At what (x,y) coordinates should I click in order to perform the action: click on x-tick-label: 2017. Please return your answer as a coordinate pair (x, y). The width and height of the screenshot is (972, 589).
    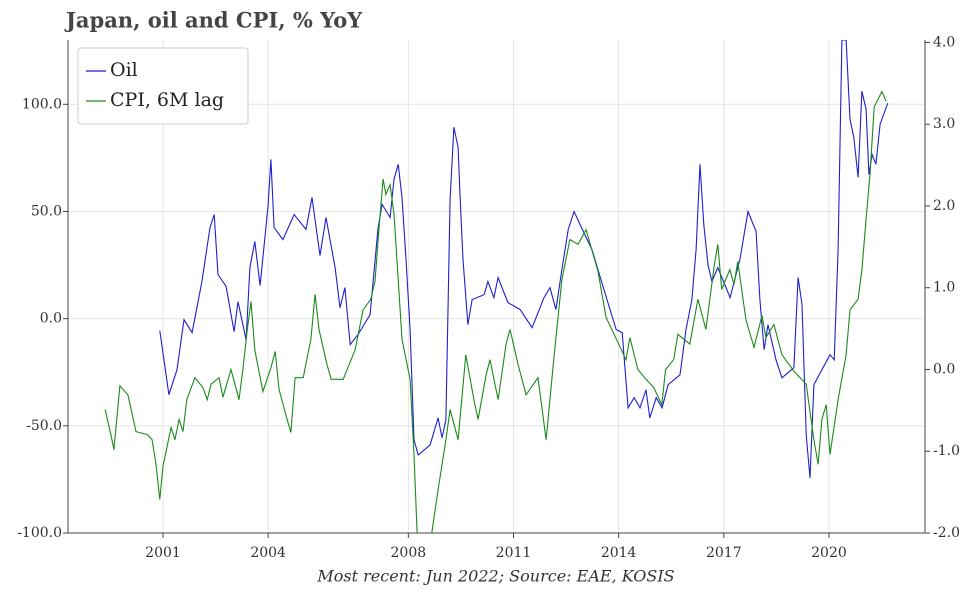
    Looking at the image, I should click on (724, 553).